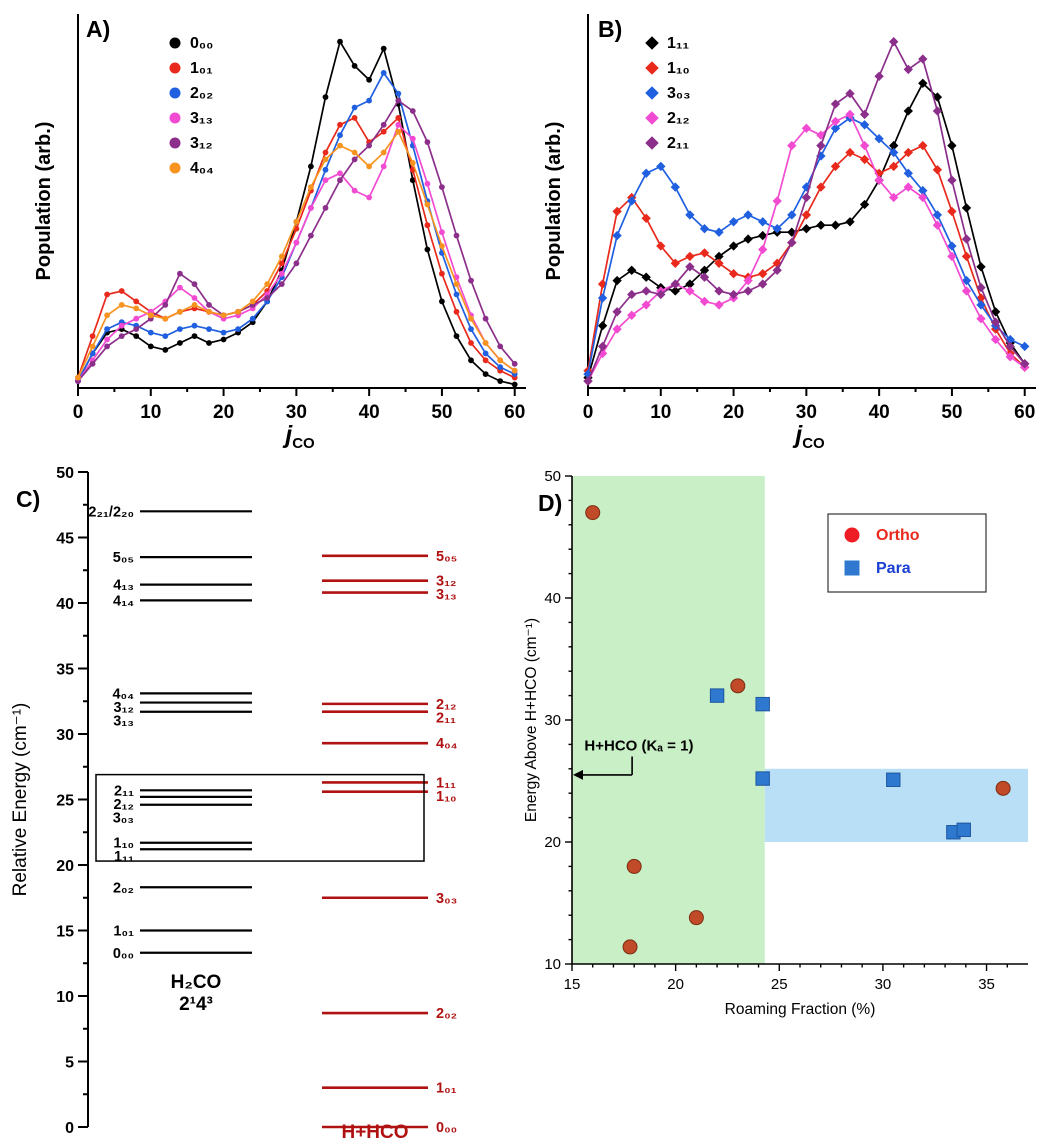 This screenshot has height=1142, width=1040. Describe the element at coordinates (69, 1063) in the screenshot. I see `svg-text: 5` at that location.